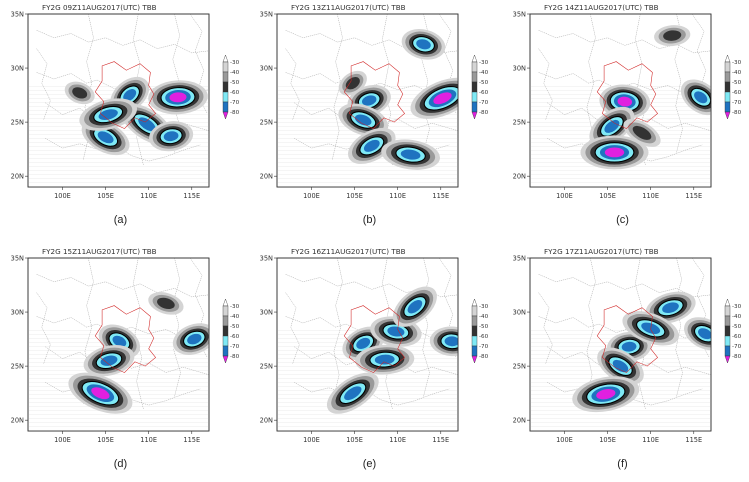 Image resolution: width=749 pixels, height=482 pixels. I want to click on x-tick-label: 100E, so click(564, 196).